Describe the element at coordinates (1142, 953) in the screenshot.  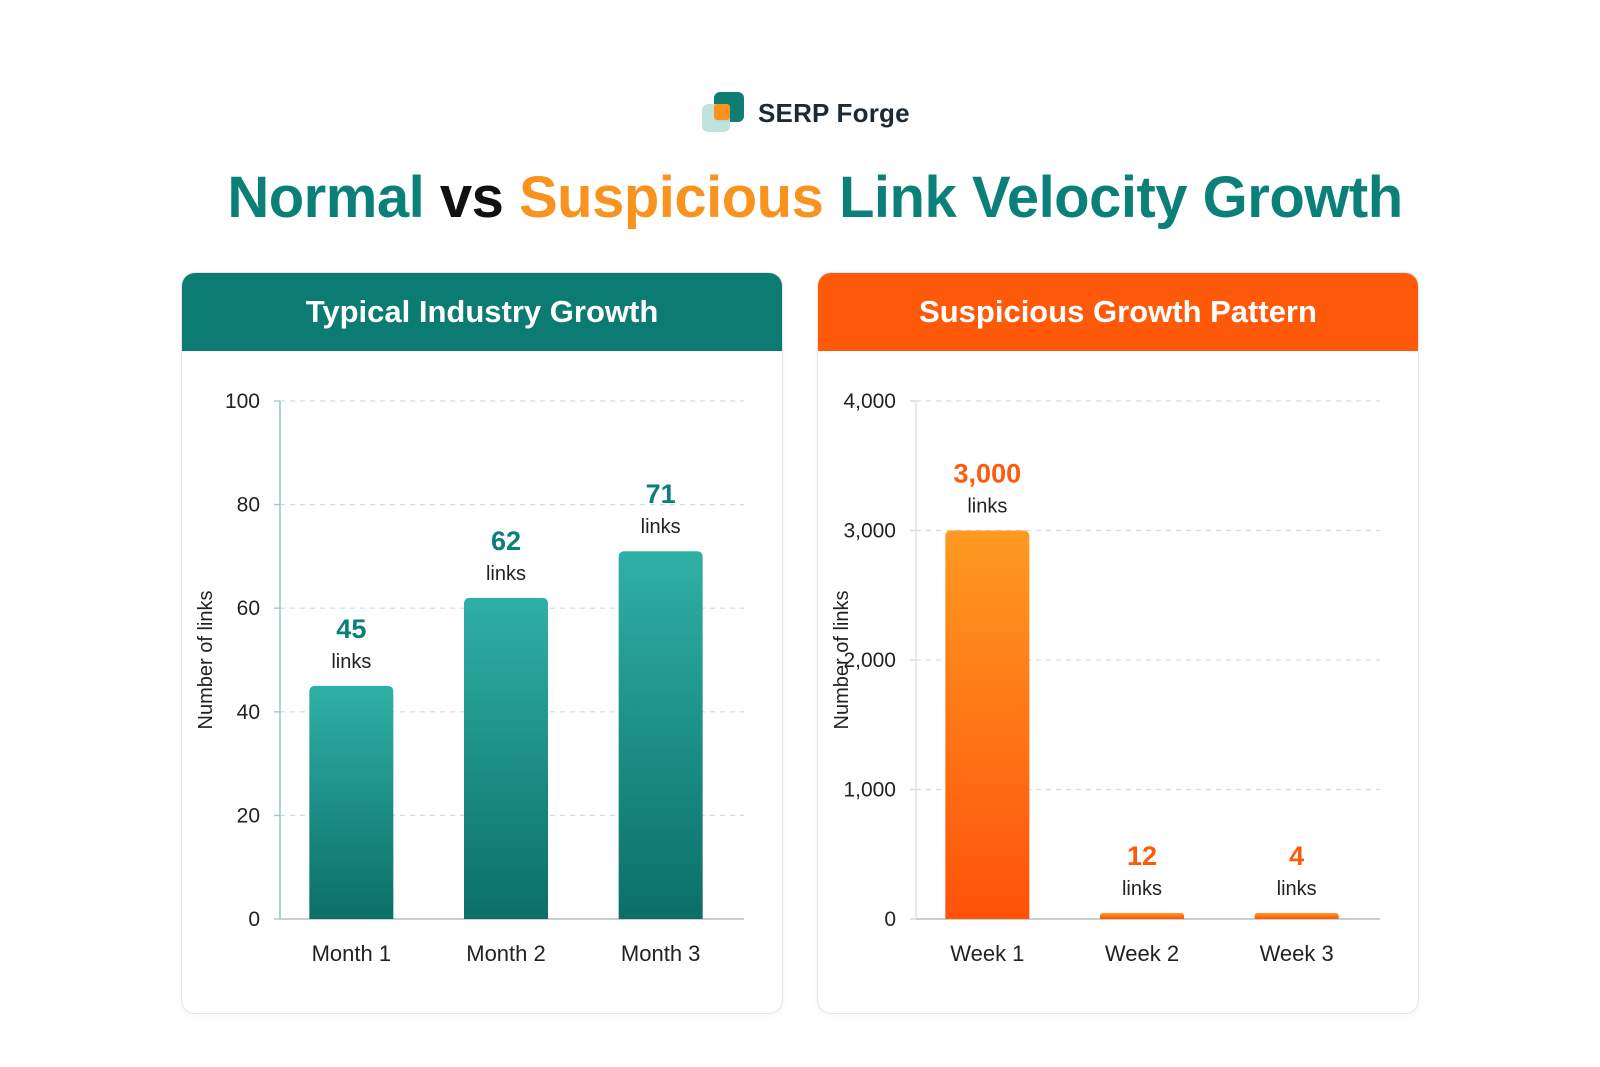
I see `x-category-label: Week 2` at that location.